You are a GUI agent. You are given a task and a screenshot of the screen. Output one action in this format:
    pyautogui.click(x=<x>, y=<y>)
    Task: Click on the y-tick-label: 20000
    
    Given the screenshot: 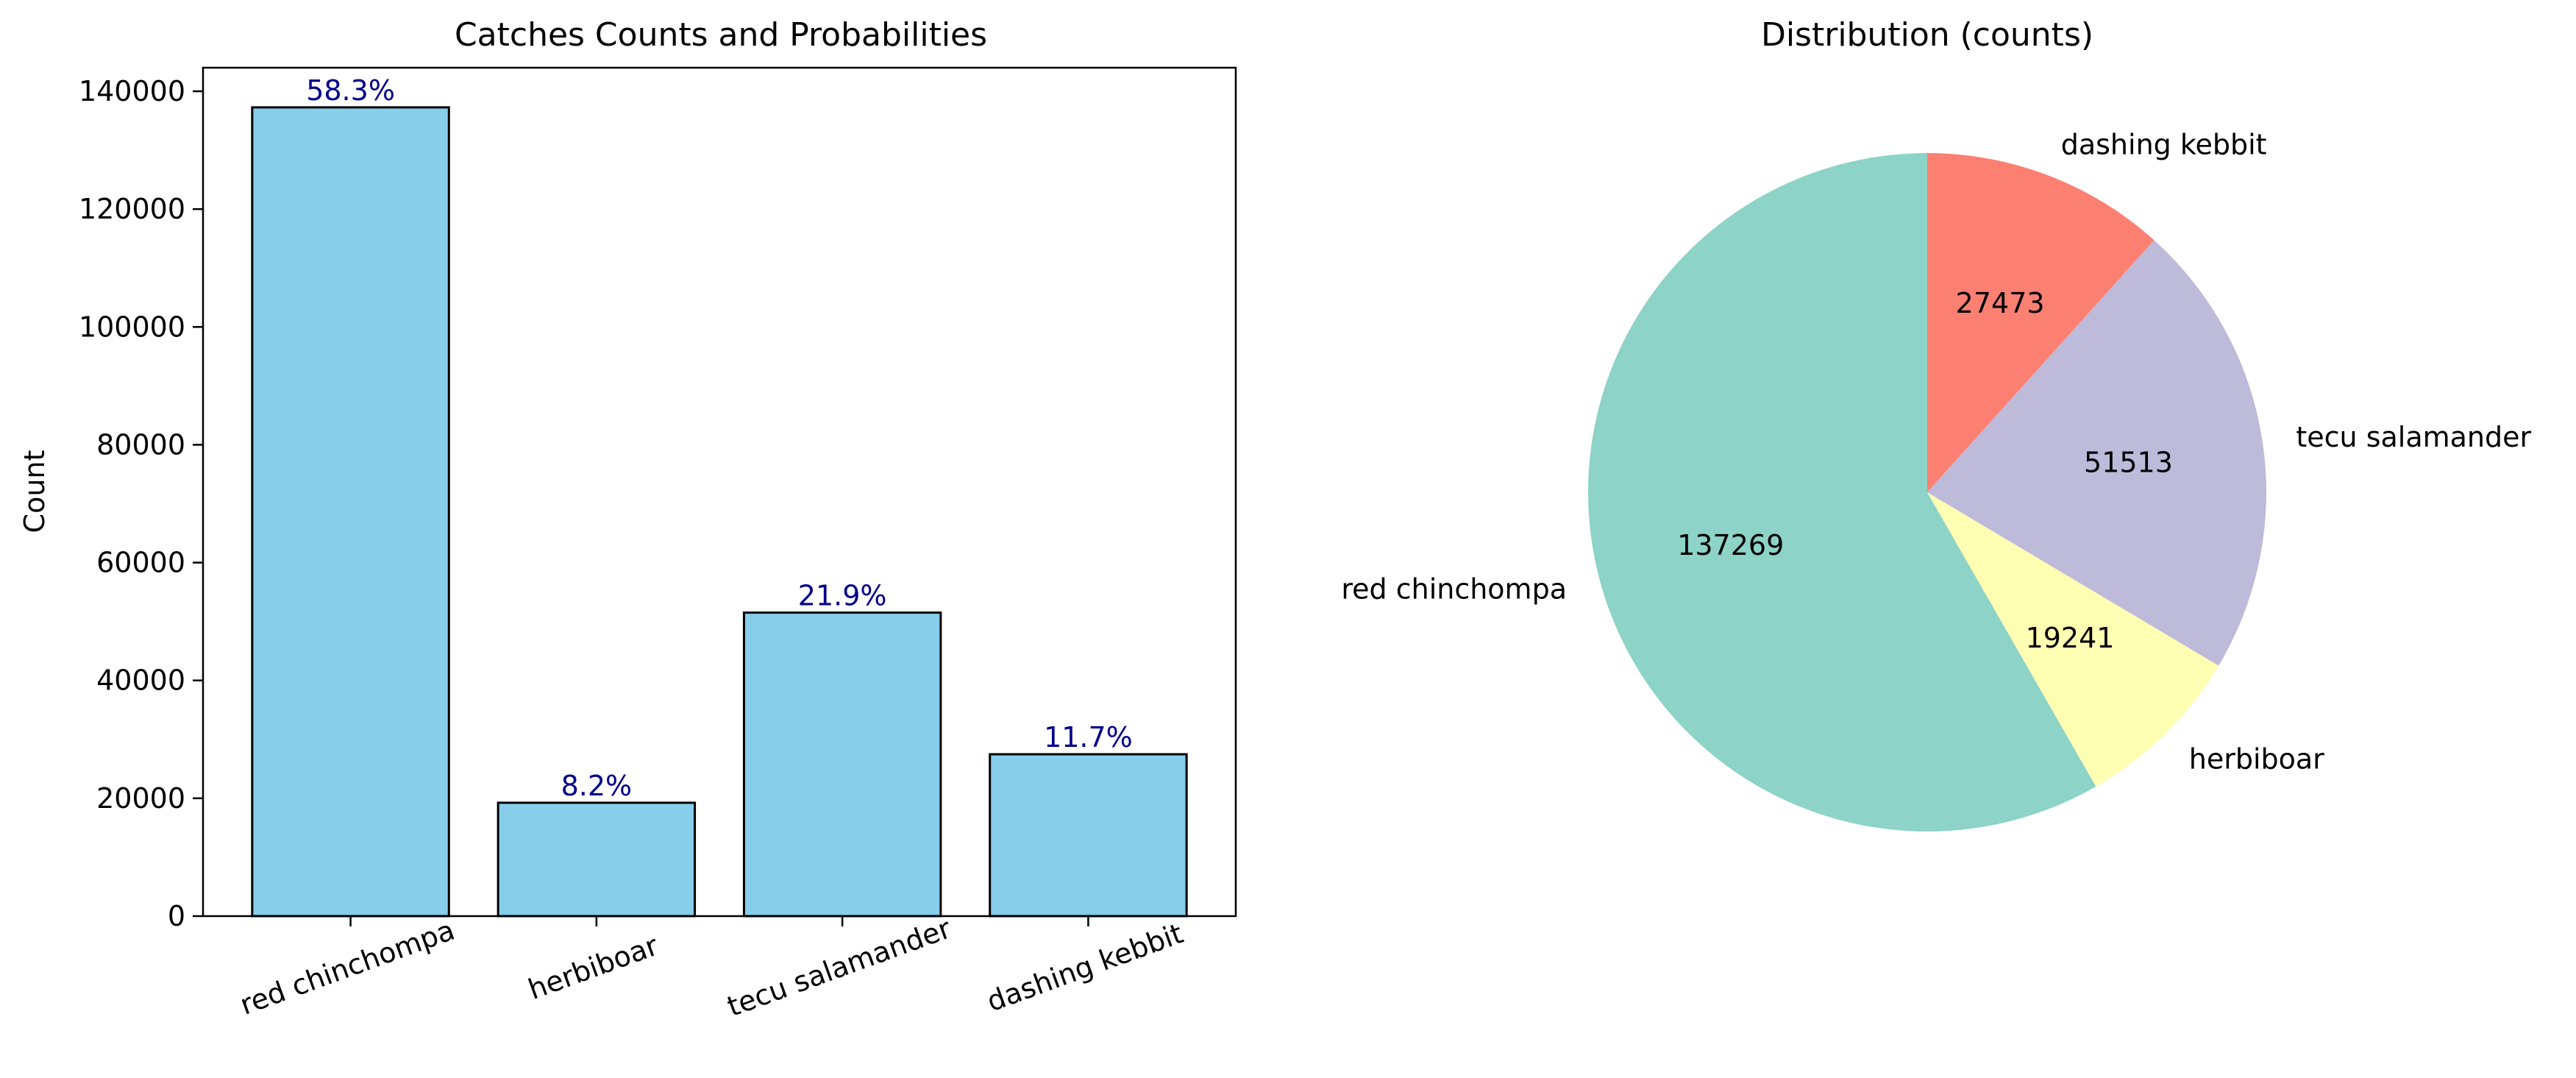 What is the action you would take?
    pyautogui.click(x=140, y=799)
    